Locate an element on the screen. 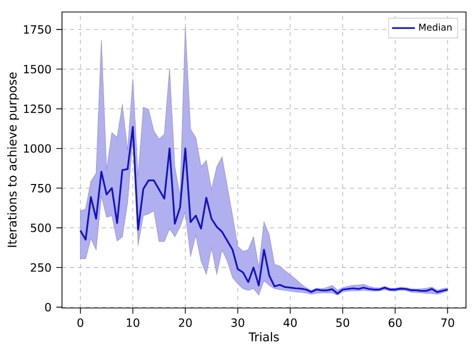 This screenshot has width=474, height=348. y-tick-label: 1750 is located at coordinates (37, 29).